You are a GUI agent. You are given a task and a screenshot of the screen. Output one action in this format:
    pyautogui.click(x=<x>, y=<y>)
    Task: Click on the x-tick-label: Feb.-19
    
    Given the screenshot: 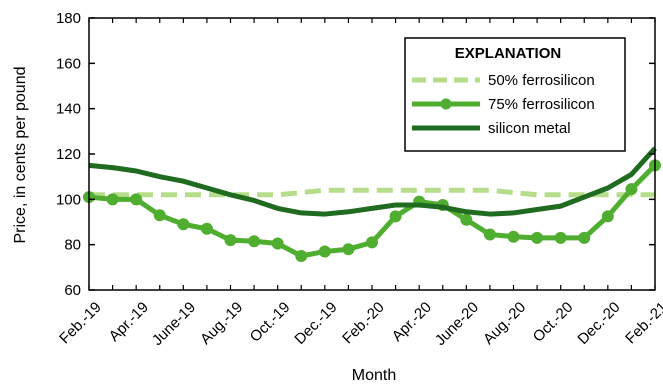 What is the action you would take?
    pyautogui.click(x=80, y=323)
    